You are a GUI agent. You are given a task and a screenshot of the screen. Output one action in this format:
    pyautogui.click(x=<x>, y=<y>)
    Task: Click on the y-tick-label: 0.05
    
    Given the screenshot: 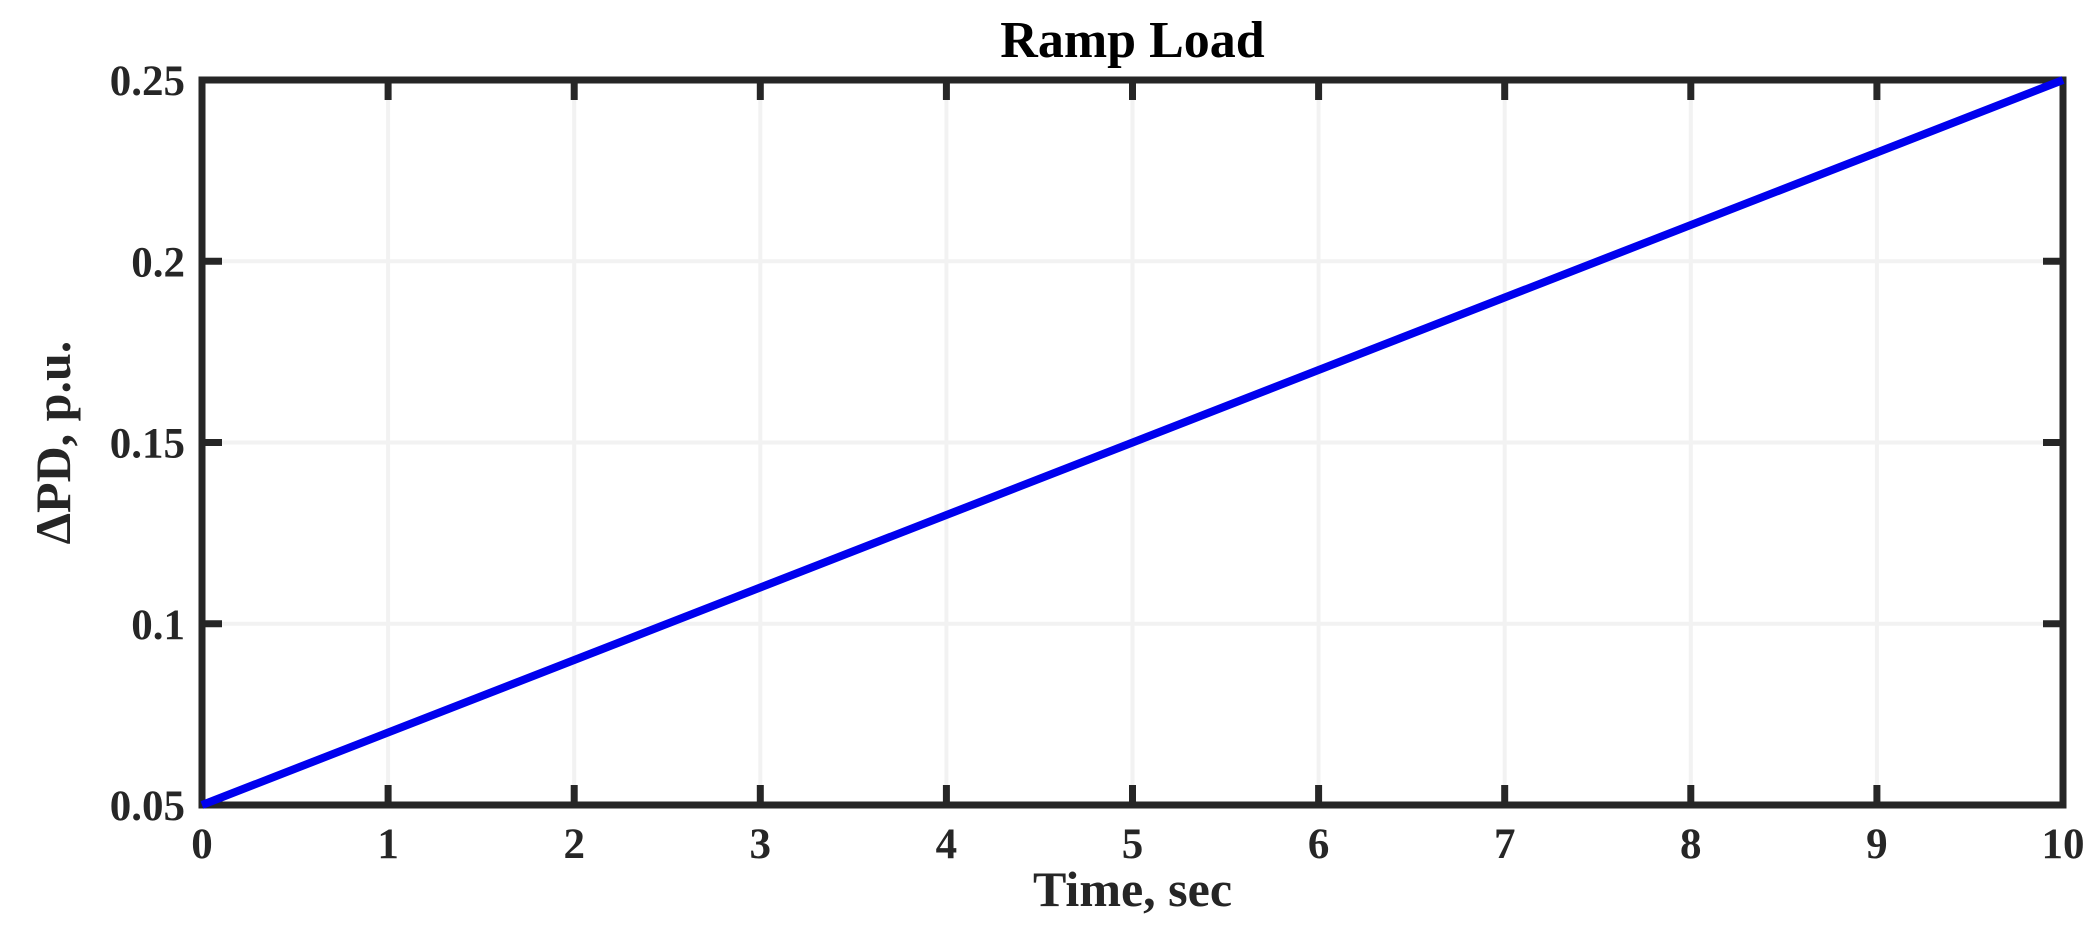 What is the action you would take?
    pyautogui.click(x=147, y=806)
    